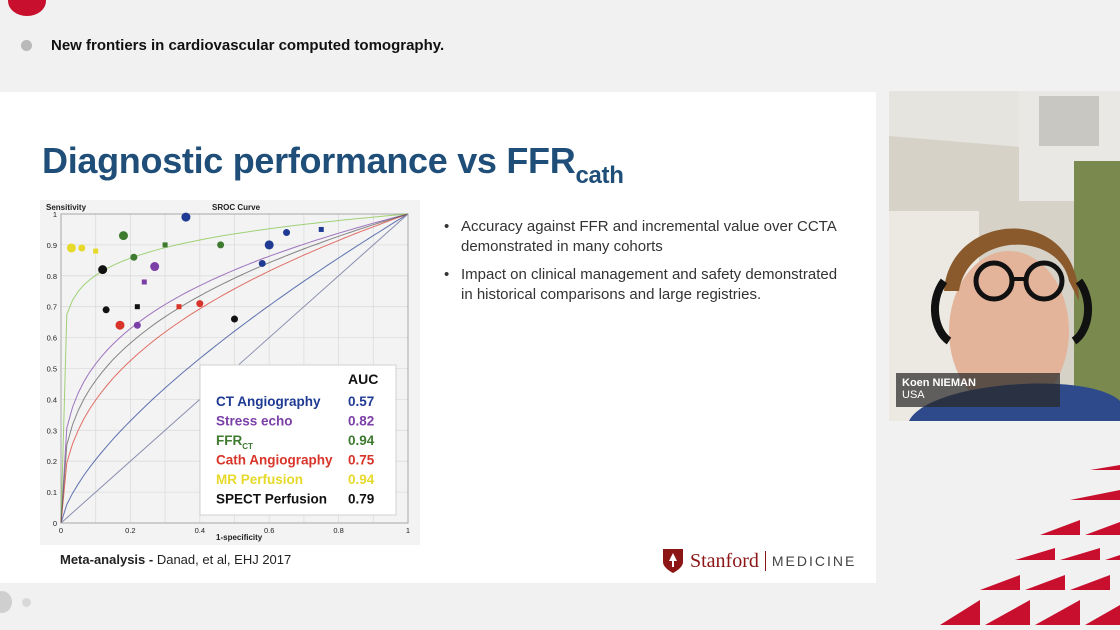  I want to click on x-tick-label: 0.4, so click(200, 530).